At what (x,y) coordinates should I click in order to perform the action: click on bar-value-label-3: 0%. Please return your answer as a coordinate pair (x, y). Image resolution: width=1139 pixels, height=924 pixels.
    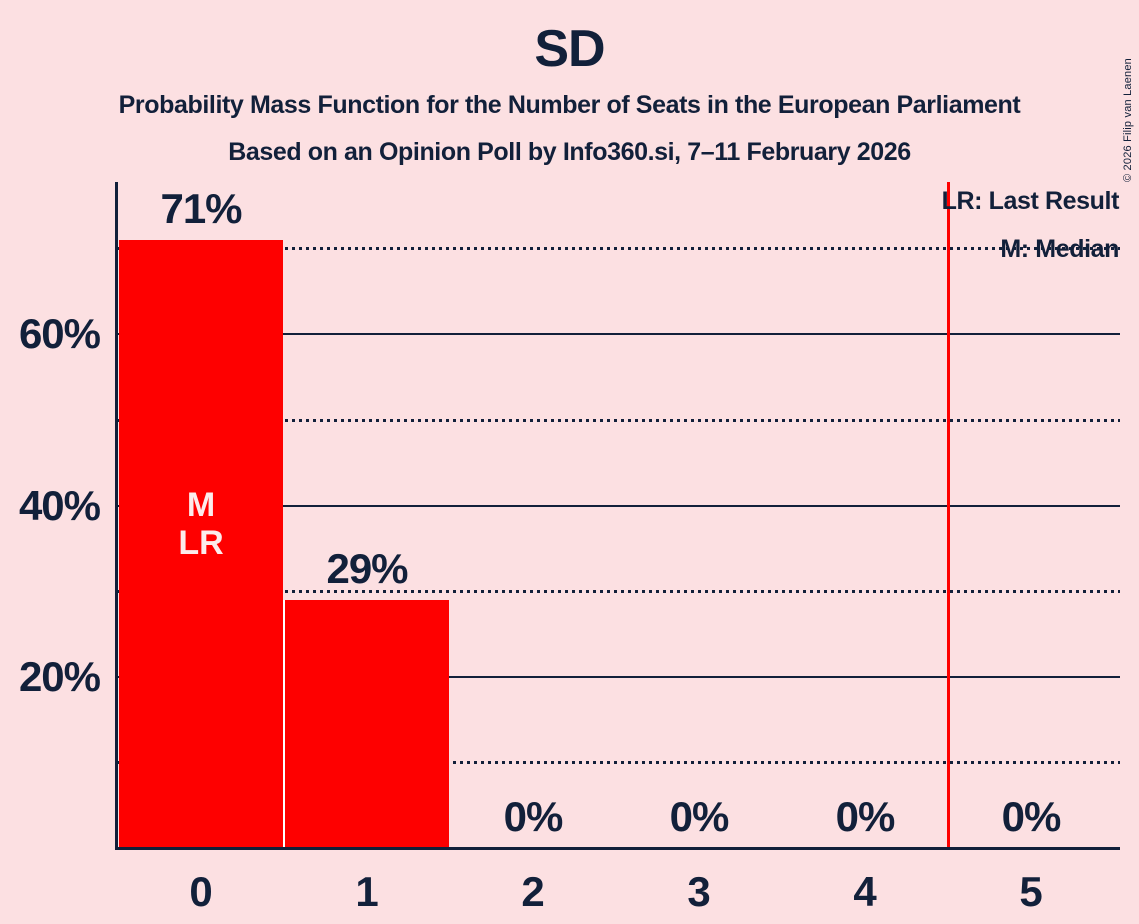
    Looking at the image, I should click on (699, 816).